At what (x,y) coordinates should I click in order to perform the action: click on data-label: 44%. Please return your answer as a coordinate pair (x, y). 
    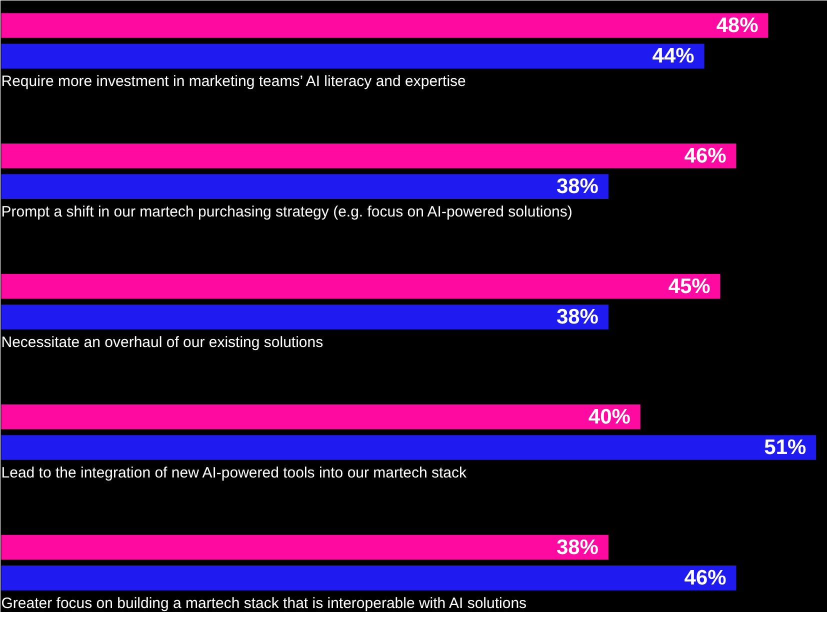
    Looking at the image, I should click on (673, 56).